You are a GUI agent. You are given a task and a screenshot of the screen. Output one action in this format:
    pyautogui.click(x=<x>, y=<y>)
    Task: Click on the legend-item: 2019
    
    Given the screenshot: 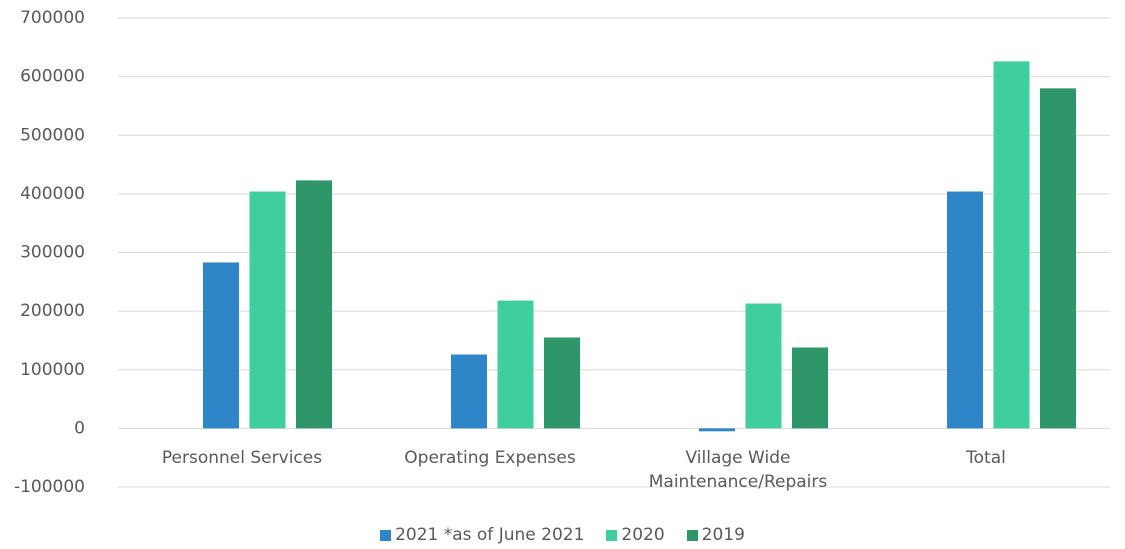 What is the action you would take?
    pyautogui.click(x=715, y=535)
    